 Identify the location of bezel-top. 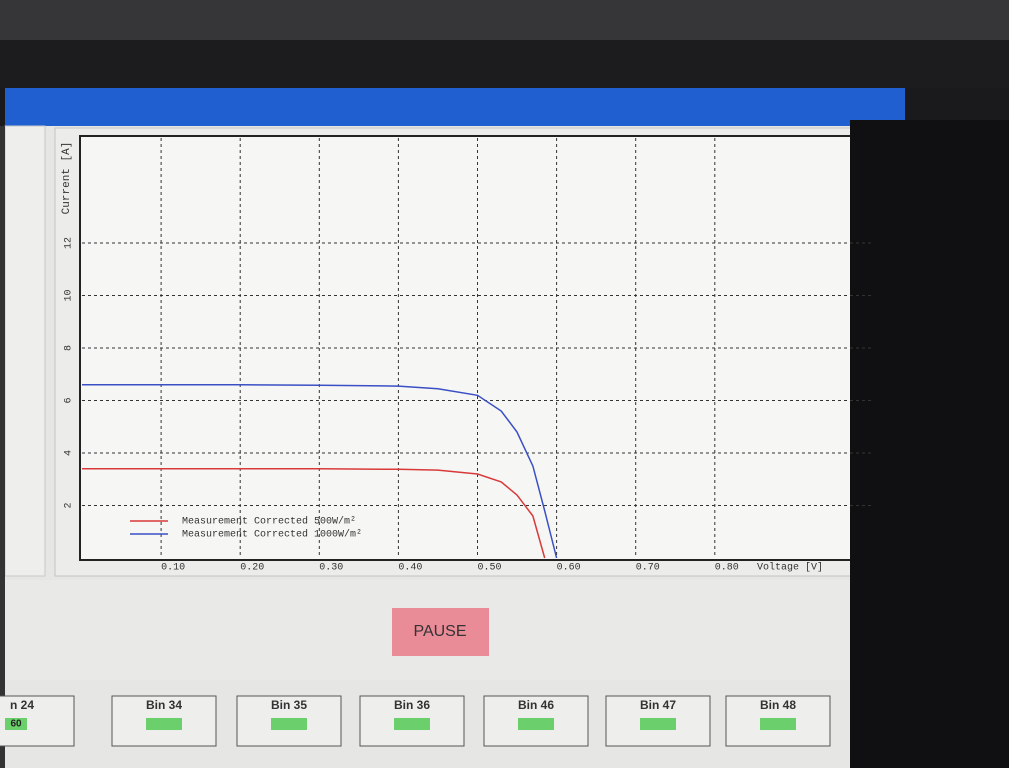
(504, 44).